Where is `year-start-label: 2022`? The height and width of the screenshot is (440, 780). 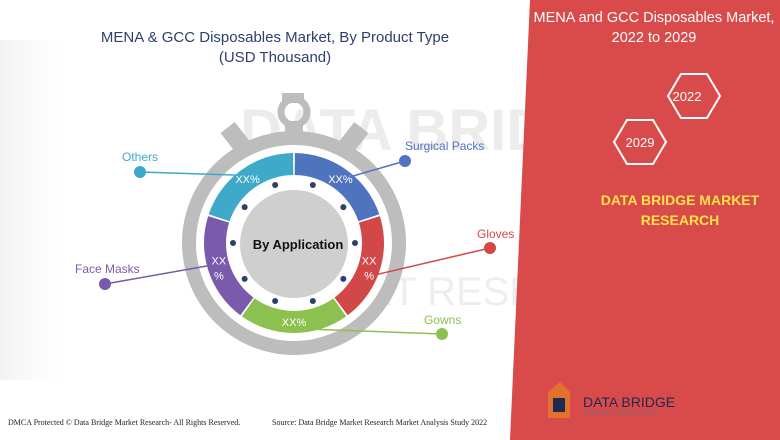
year-start-label: 2022 is located at coordinates (687, 96).